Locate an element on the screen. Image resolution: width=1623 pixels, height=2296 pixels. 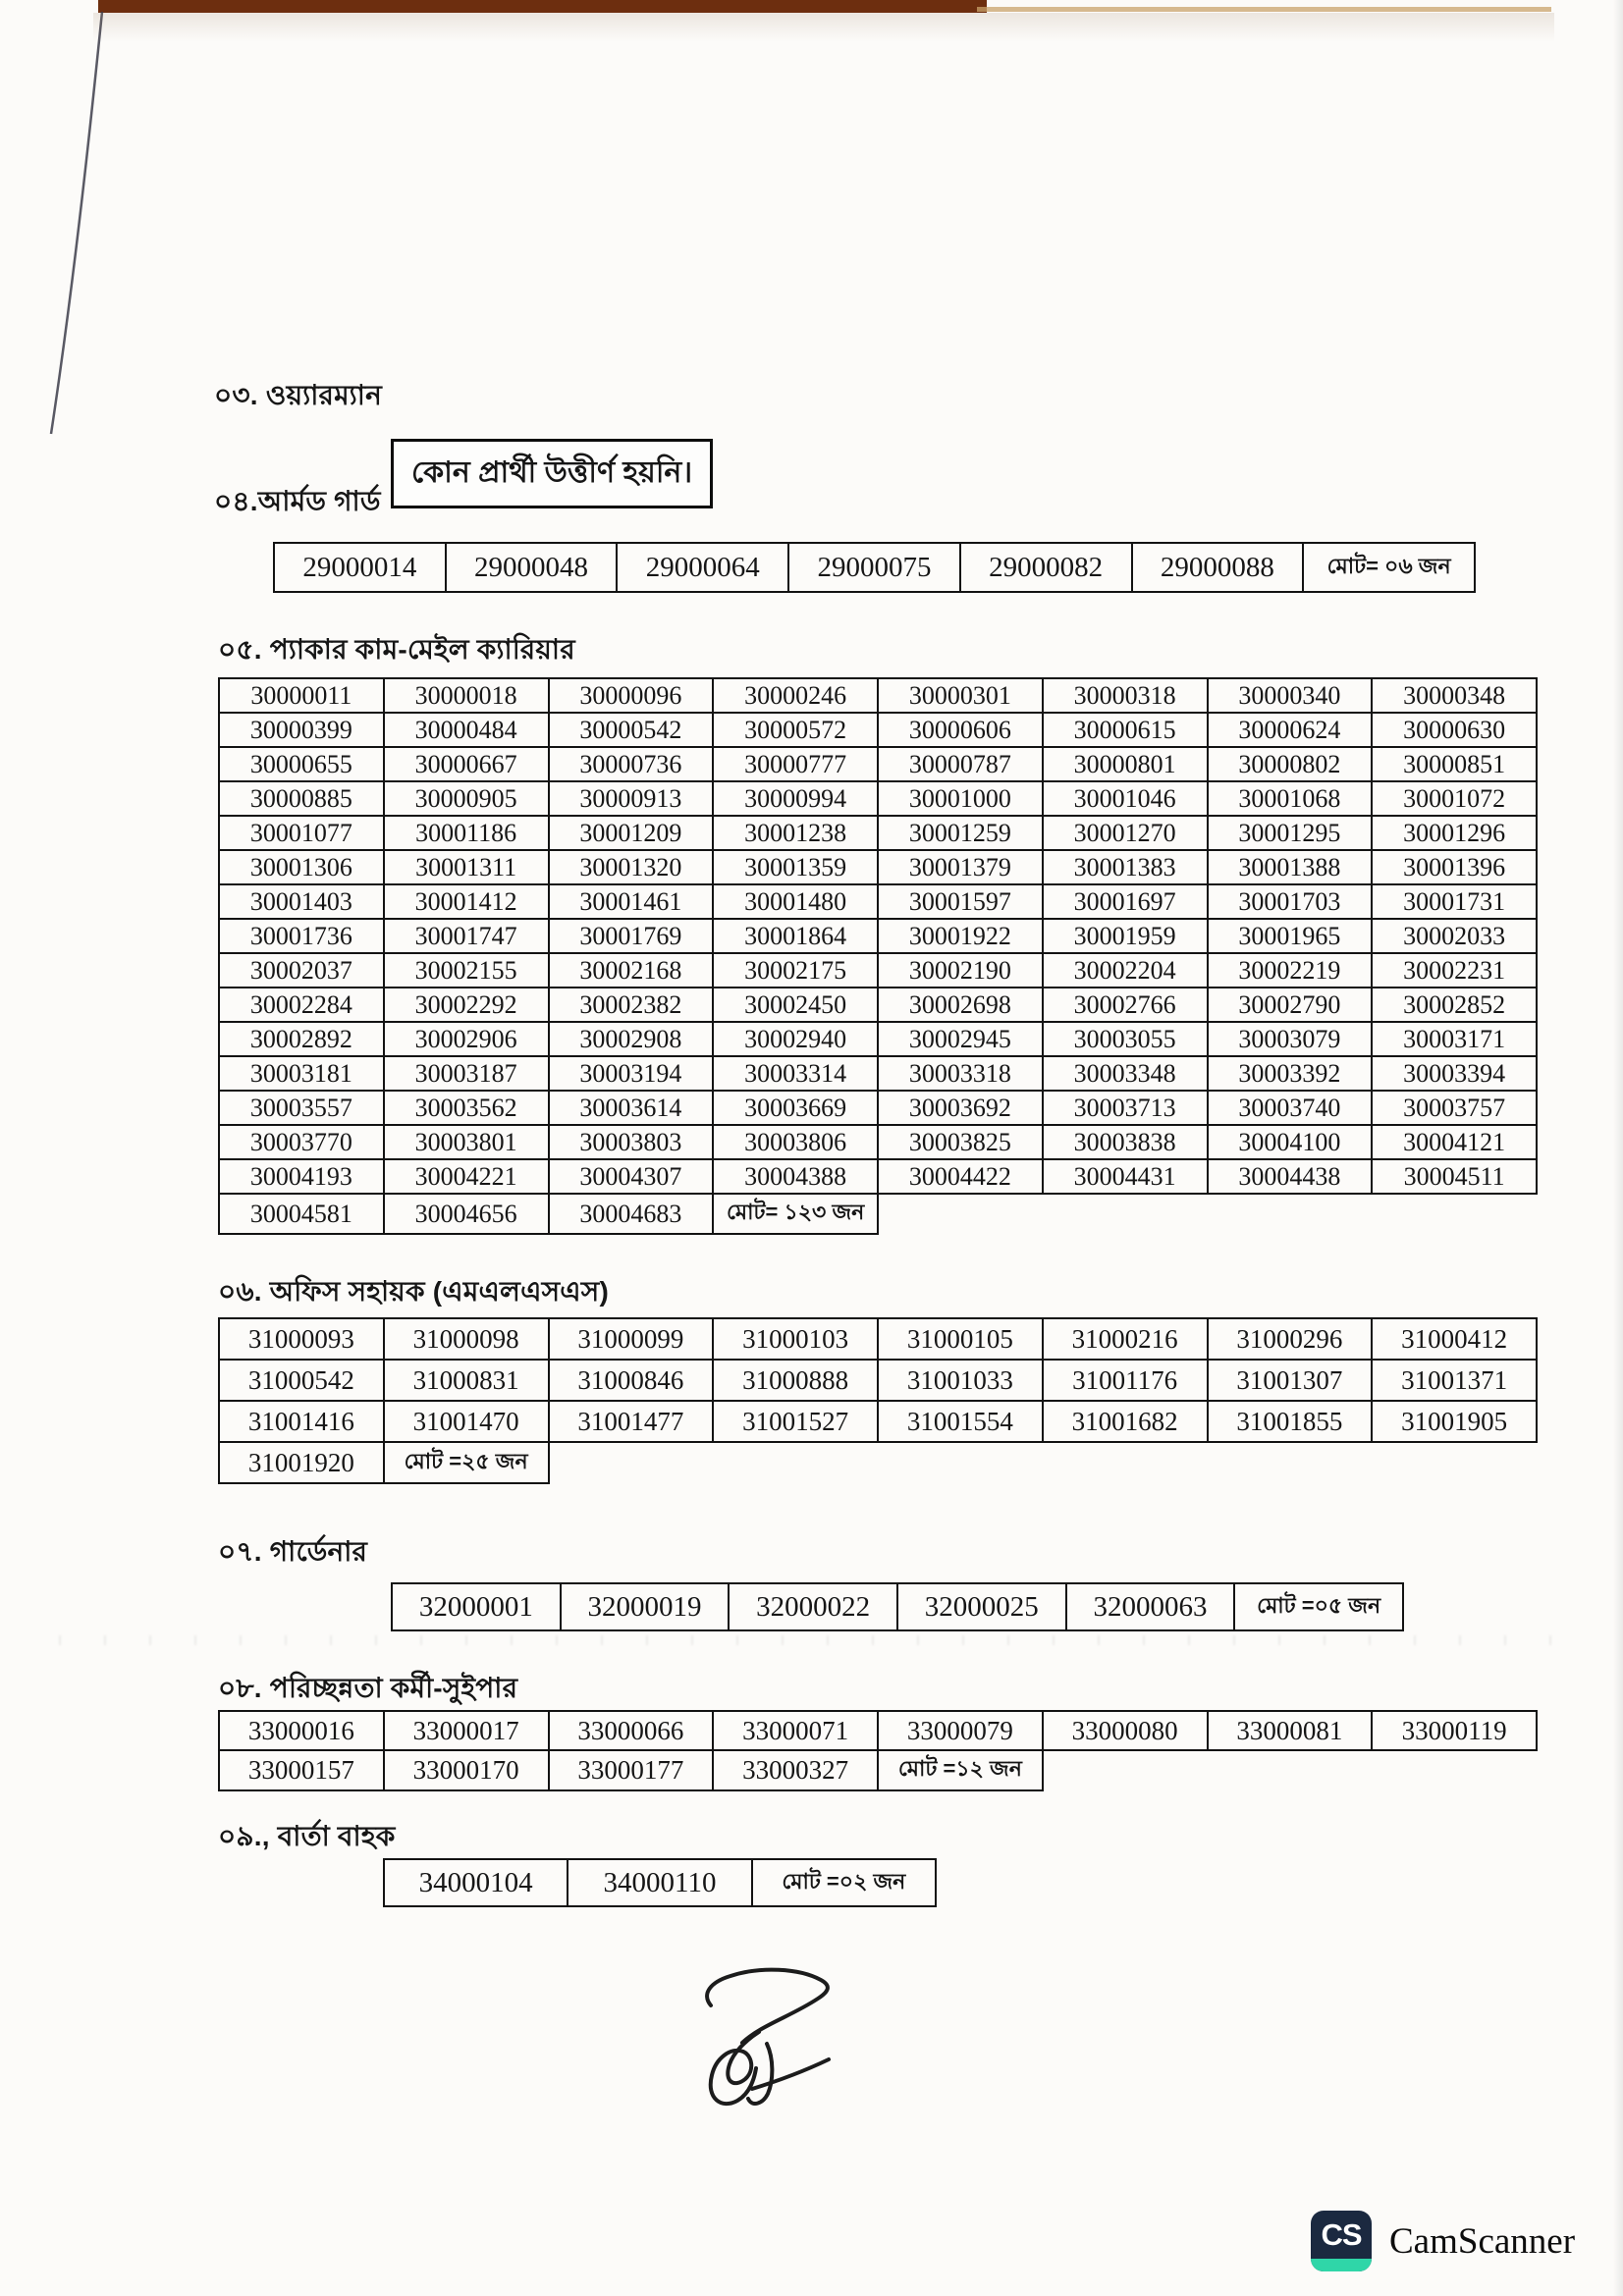
roll-number-cell: 30000994 is located at coordinates (795, 798).